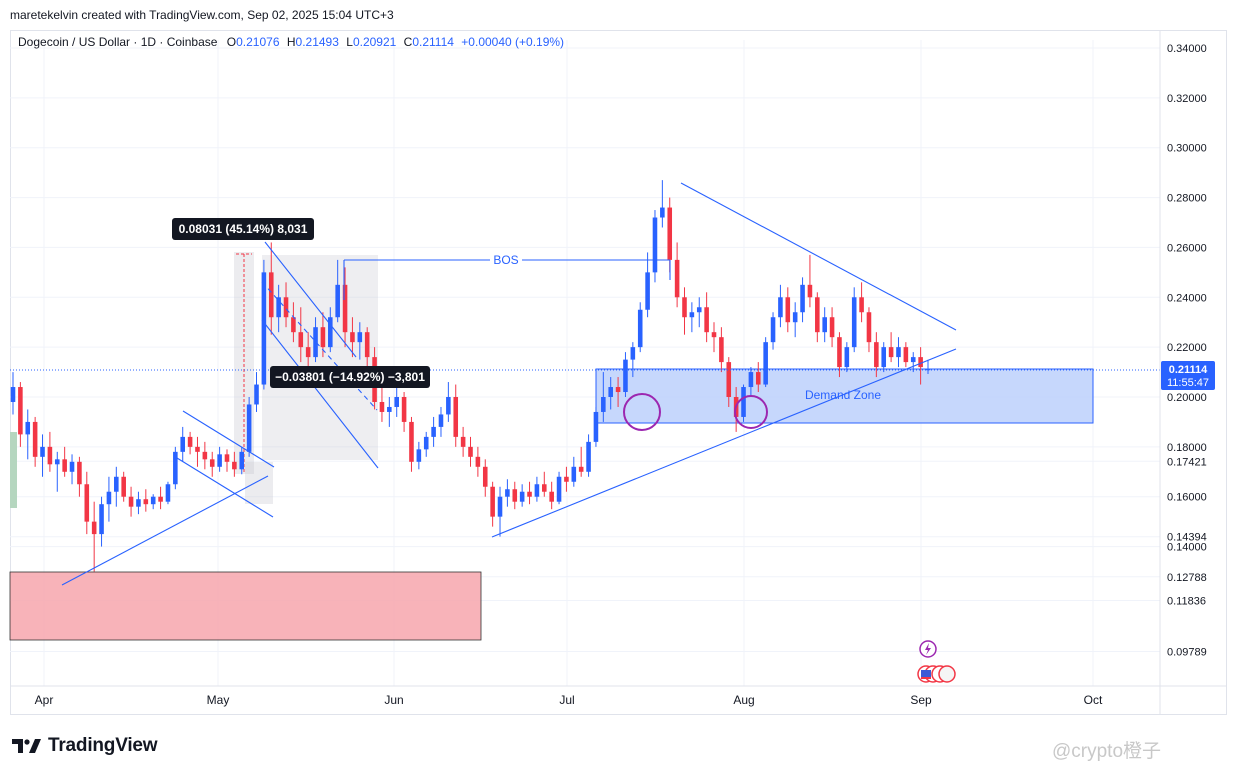 Image resolution: width=1236 pixels, height=775 pixels. Describe the element at coordinates (743, 700) in the screenshot. I see `time-tick-label: Aug` at that location.